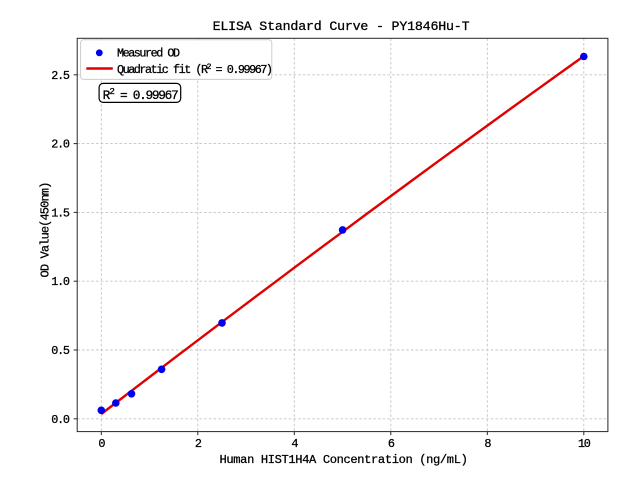 The height and width of the screenshot is (480, 640). Describe the element at coordinates (60, 145) in the screenshot. I see `svg-text: 2.0` at that location.